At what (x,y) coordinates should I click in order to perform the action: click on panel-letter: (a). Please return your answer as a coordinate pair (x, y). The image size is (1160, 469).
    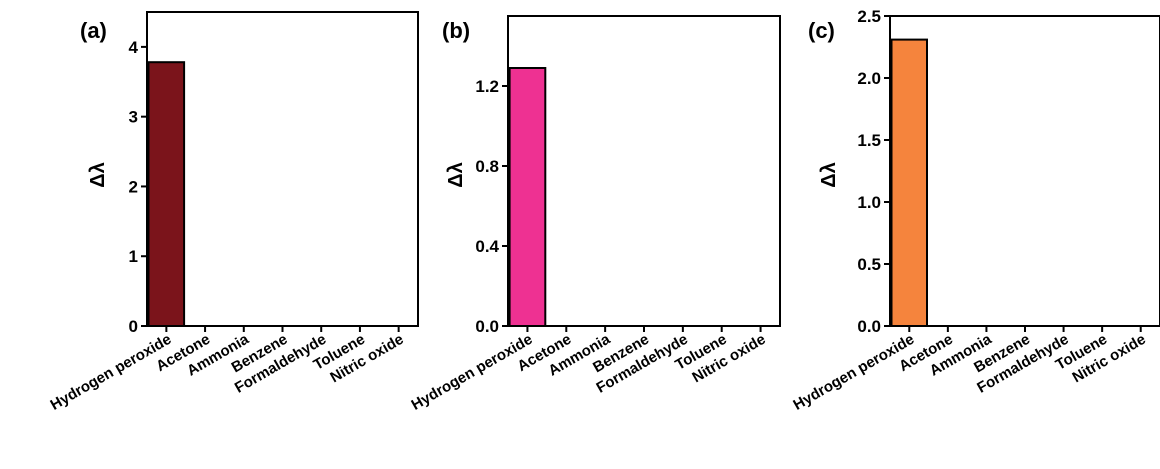
    Looking at the image, I should click on (93, 30).